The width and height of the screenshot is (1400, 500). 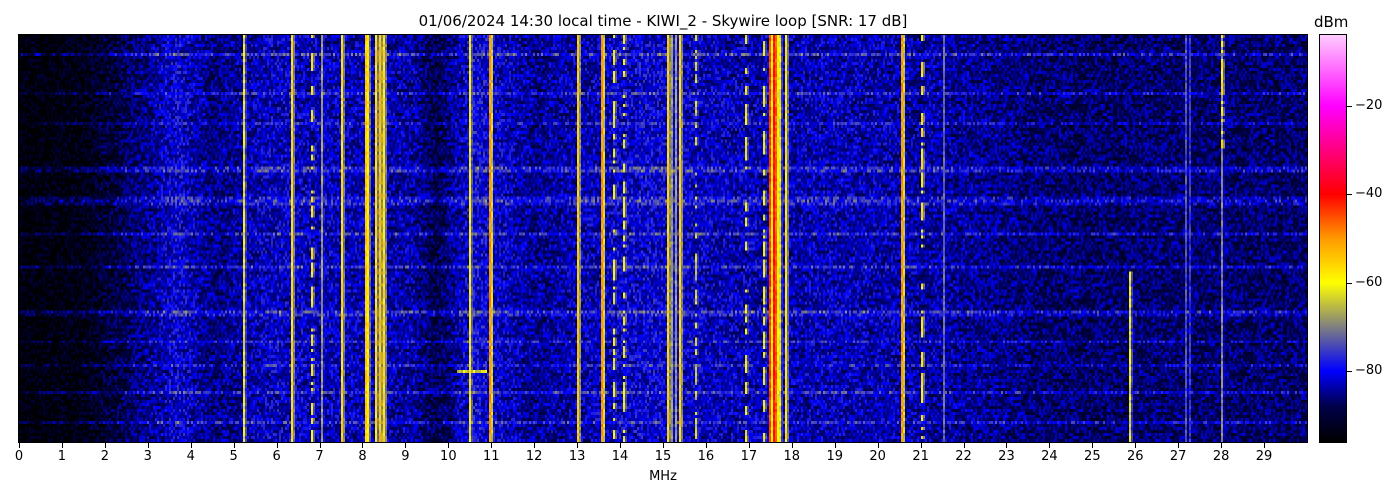 What do you see at coordinates (1369, 282) in the screenshot?
I see `colorbar-tick-label: −60` at bounding box center [1369, 282].